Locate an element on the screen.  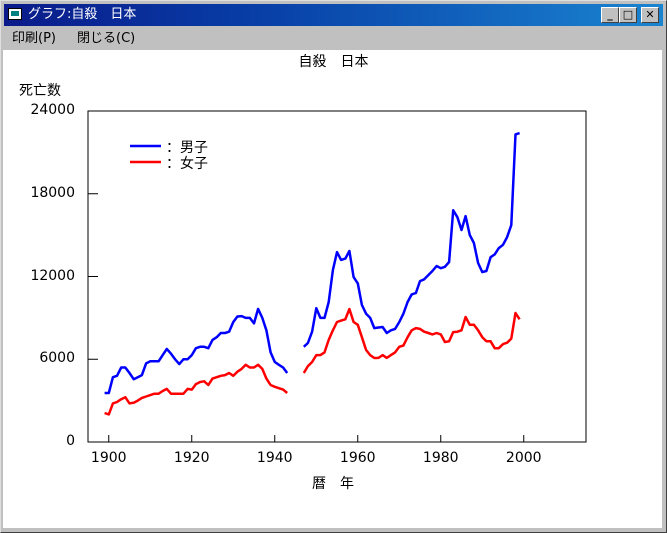
x-tick-label: 1920 is located at coordinates (191, 458).